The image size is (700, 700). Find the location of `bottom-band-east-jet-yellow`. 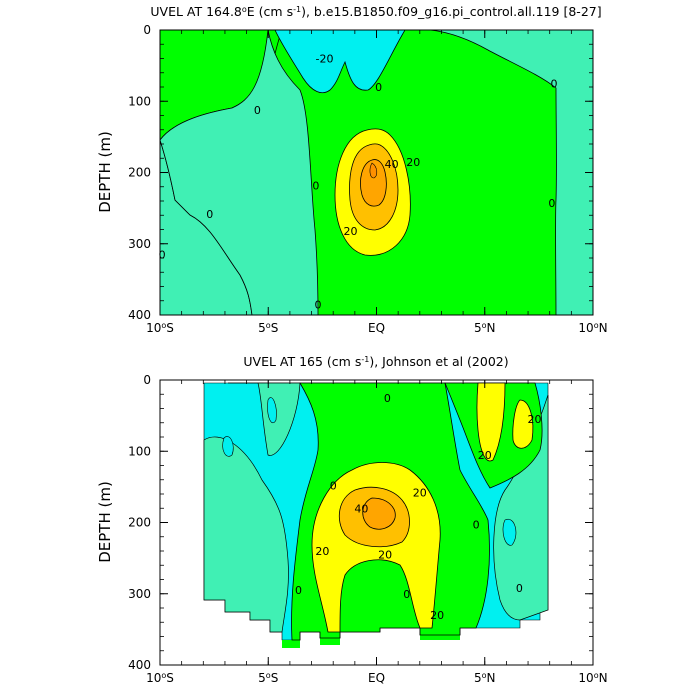

bottom-band-east-jet-yellow is located at coordinates (491, 422).